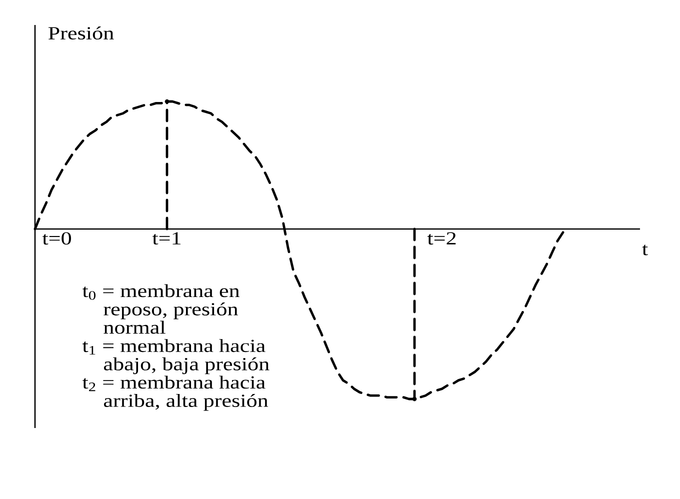  Describe the element at coordinates (645, 250) in the screenshot. I see `x-axis-title: t` at that location.